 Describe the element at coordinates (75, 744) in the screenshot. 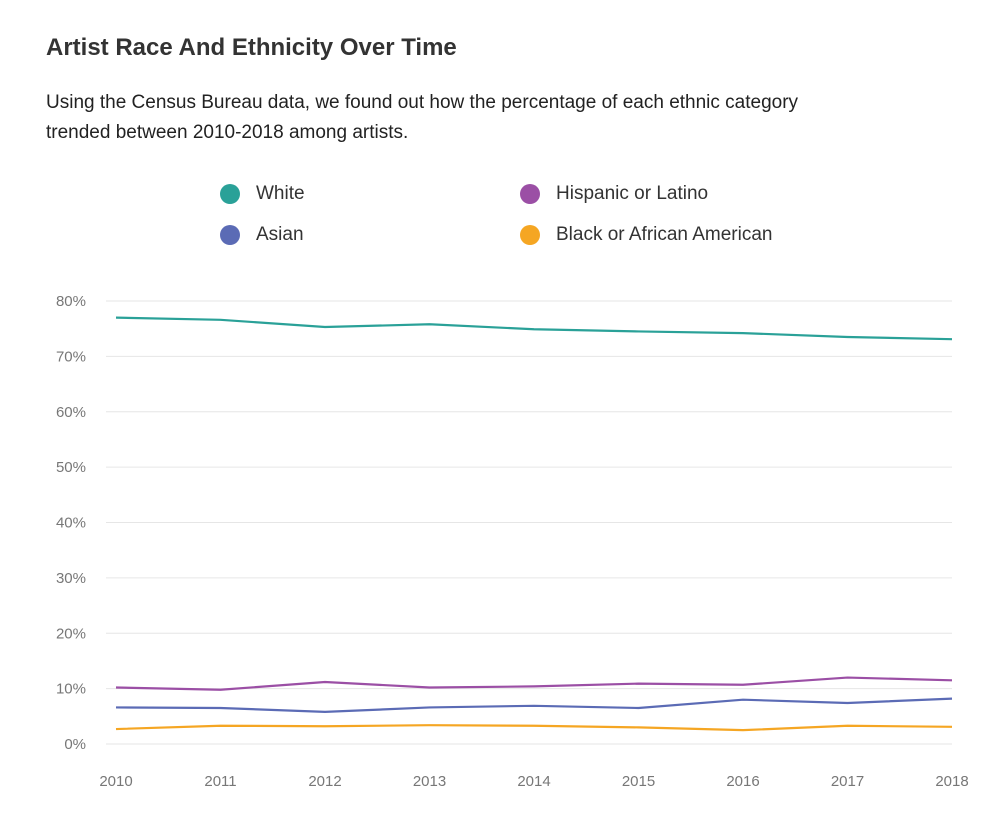

I see `y-tick-label: 0%` at that location.